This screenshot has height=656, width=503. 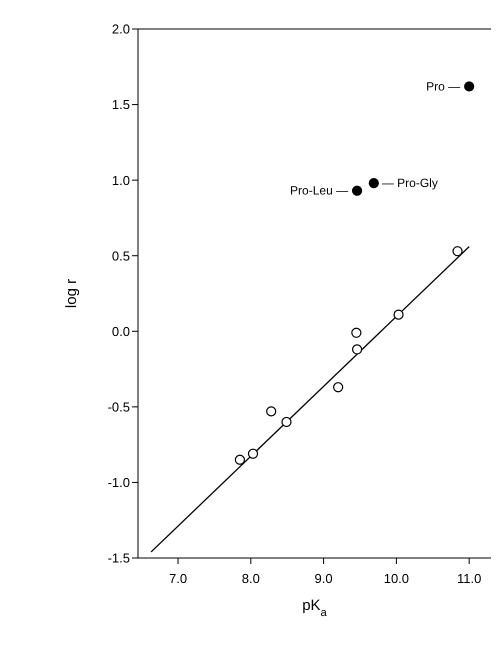 What do you see at coordinates (121, 104) in the screenshot?
I see `y-tick-label: 1.5` at bounding box center [121, 104].